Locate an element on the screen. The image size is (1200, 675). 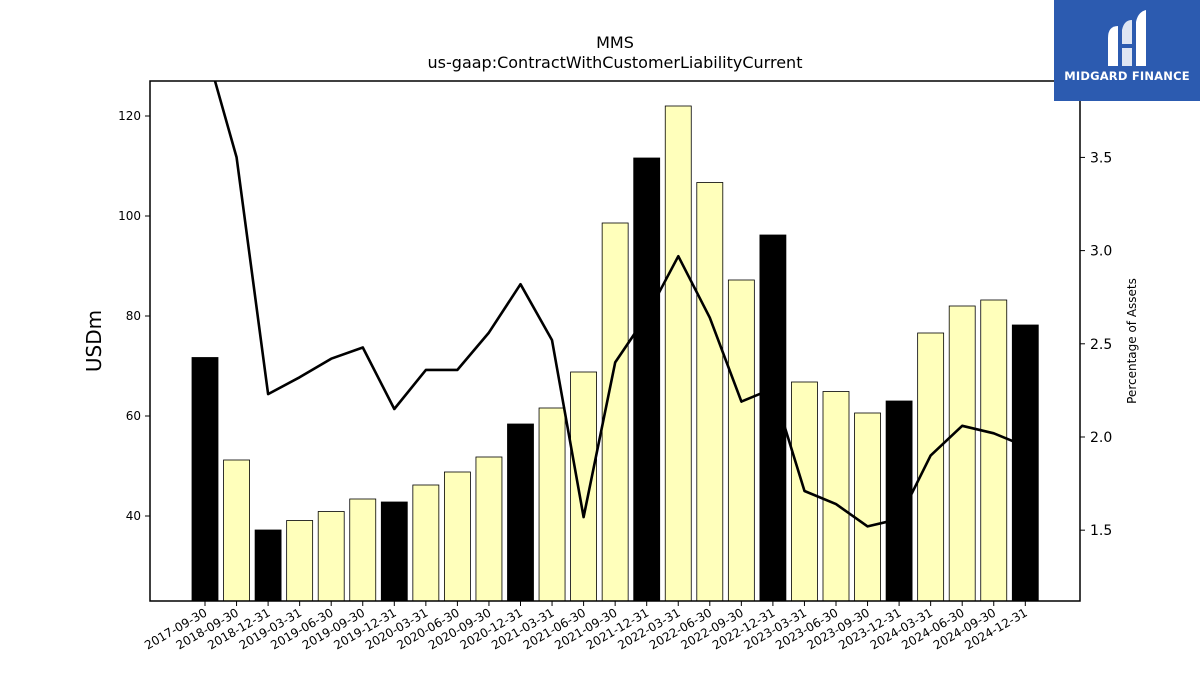
y-tick-label: 60 is located at coordinates (133, 416).